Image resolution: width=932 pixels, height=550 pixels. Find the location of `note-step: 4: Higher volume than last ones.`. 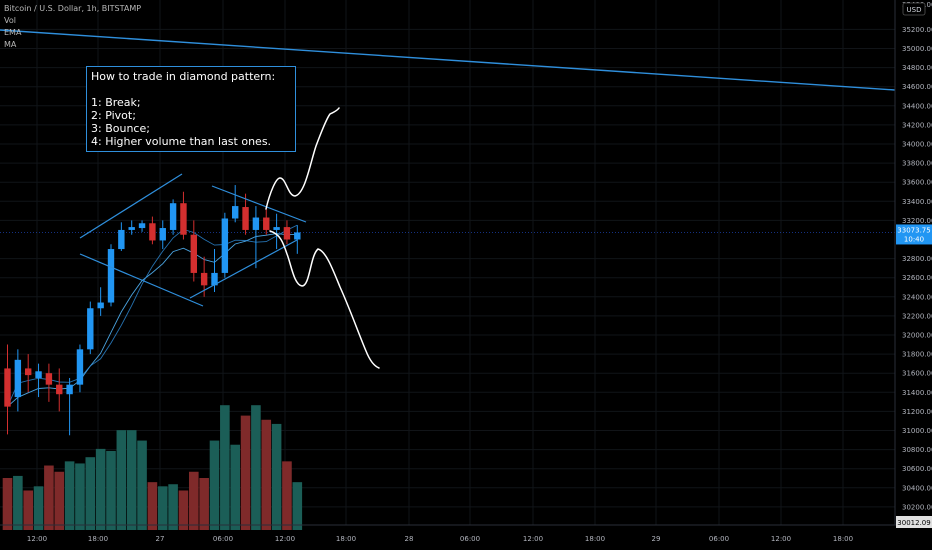

note-step: 4: Higher volume than last ones. is located at coordinates (181, 141).